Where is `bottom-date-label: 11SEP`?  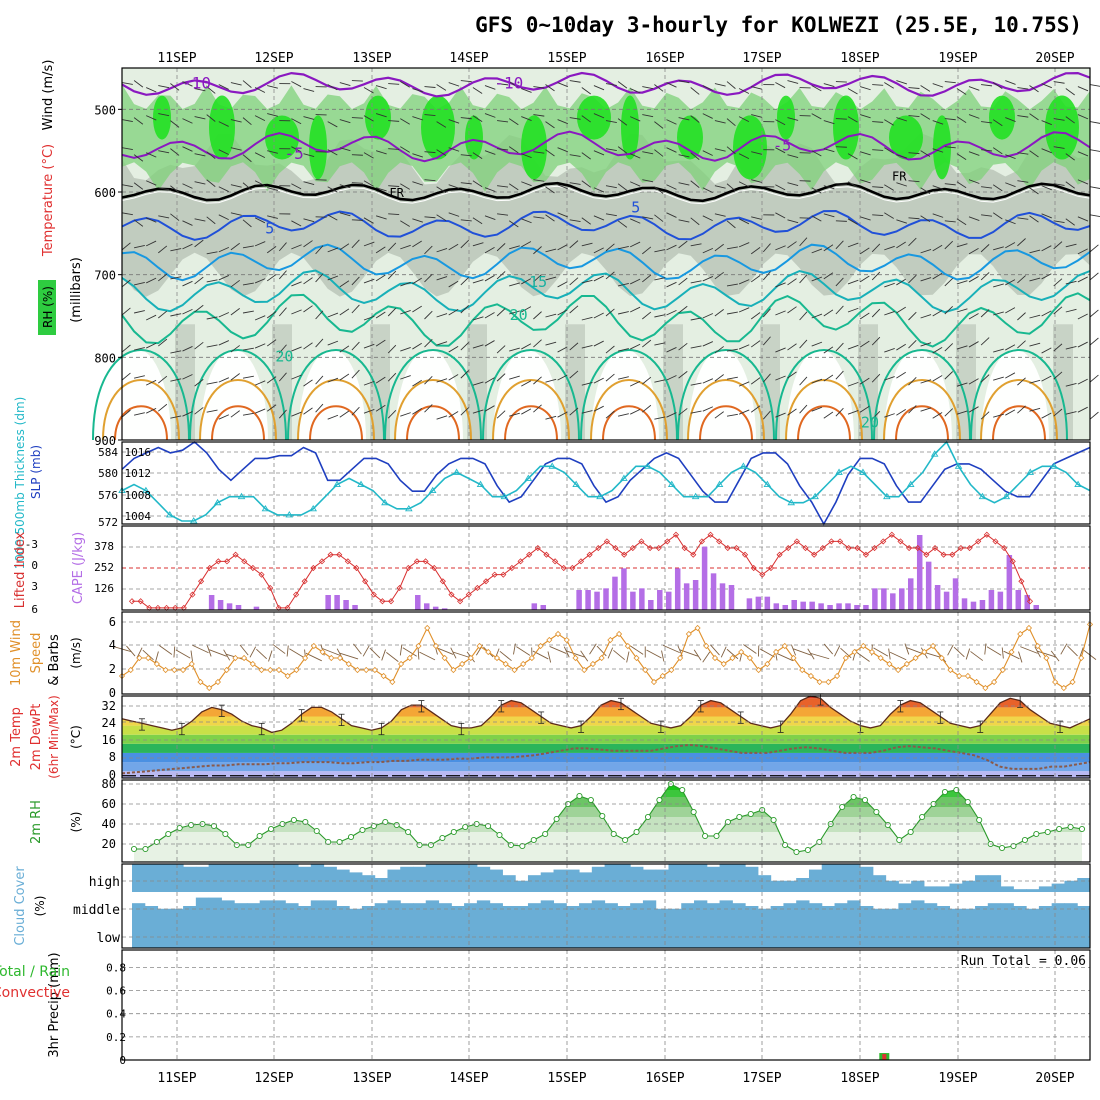 bottom-date-label: 11SEP is located at coordinates (176, 1078).